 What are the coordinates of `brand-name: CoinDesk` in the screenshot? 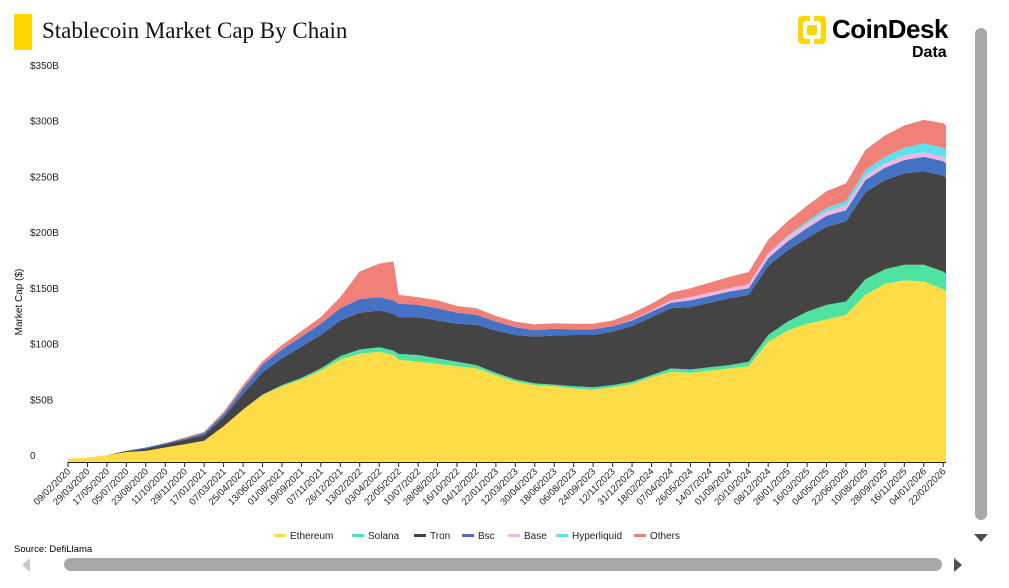 It's located at (890, 29).